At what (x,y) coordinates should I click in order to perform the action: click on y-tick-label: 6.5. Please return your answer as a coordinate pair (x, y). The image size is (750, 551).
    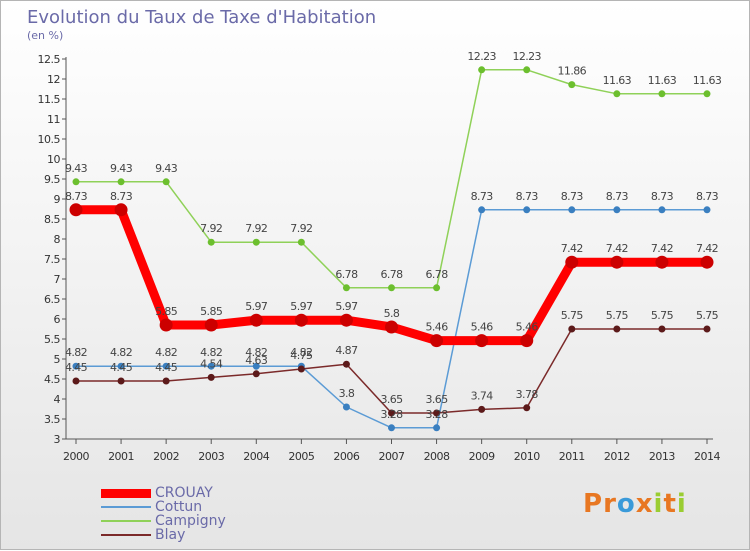
    Looking at the image, I should click on (52, 299).